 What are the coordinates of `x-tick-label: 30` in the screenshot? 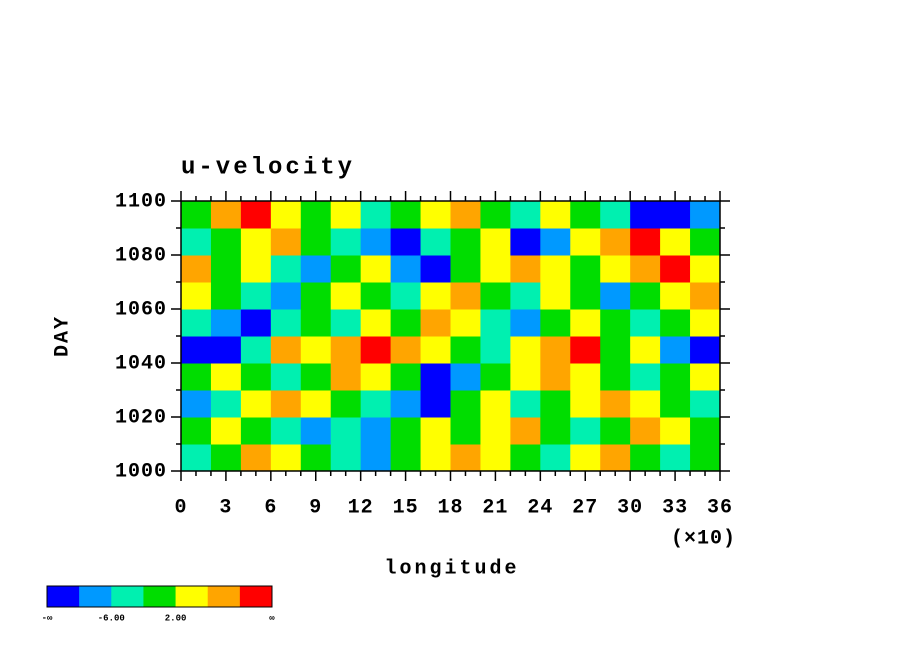 It's located at (630, 507).